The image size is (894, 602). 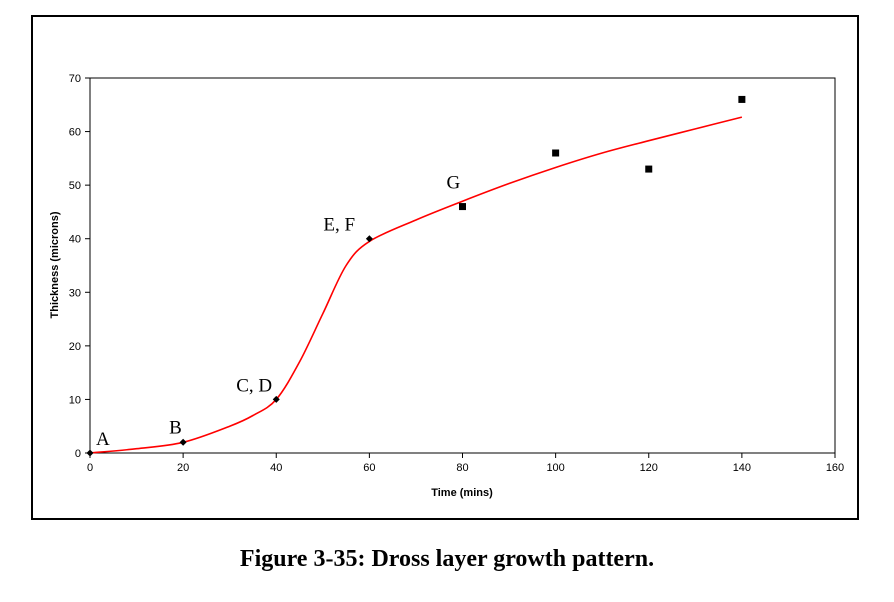 I want to click on annotation-label: G, so click(x=454, y=183).